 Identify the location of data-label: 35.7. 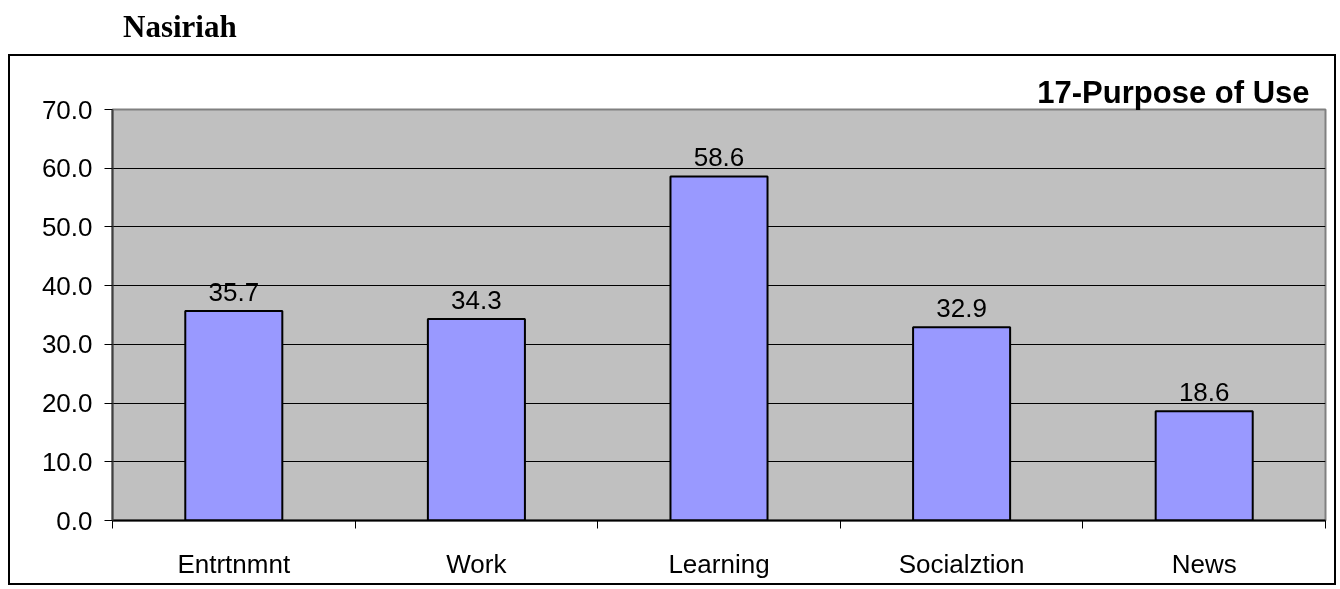
(234, 291).